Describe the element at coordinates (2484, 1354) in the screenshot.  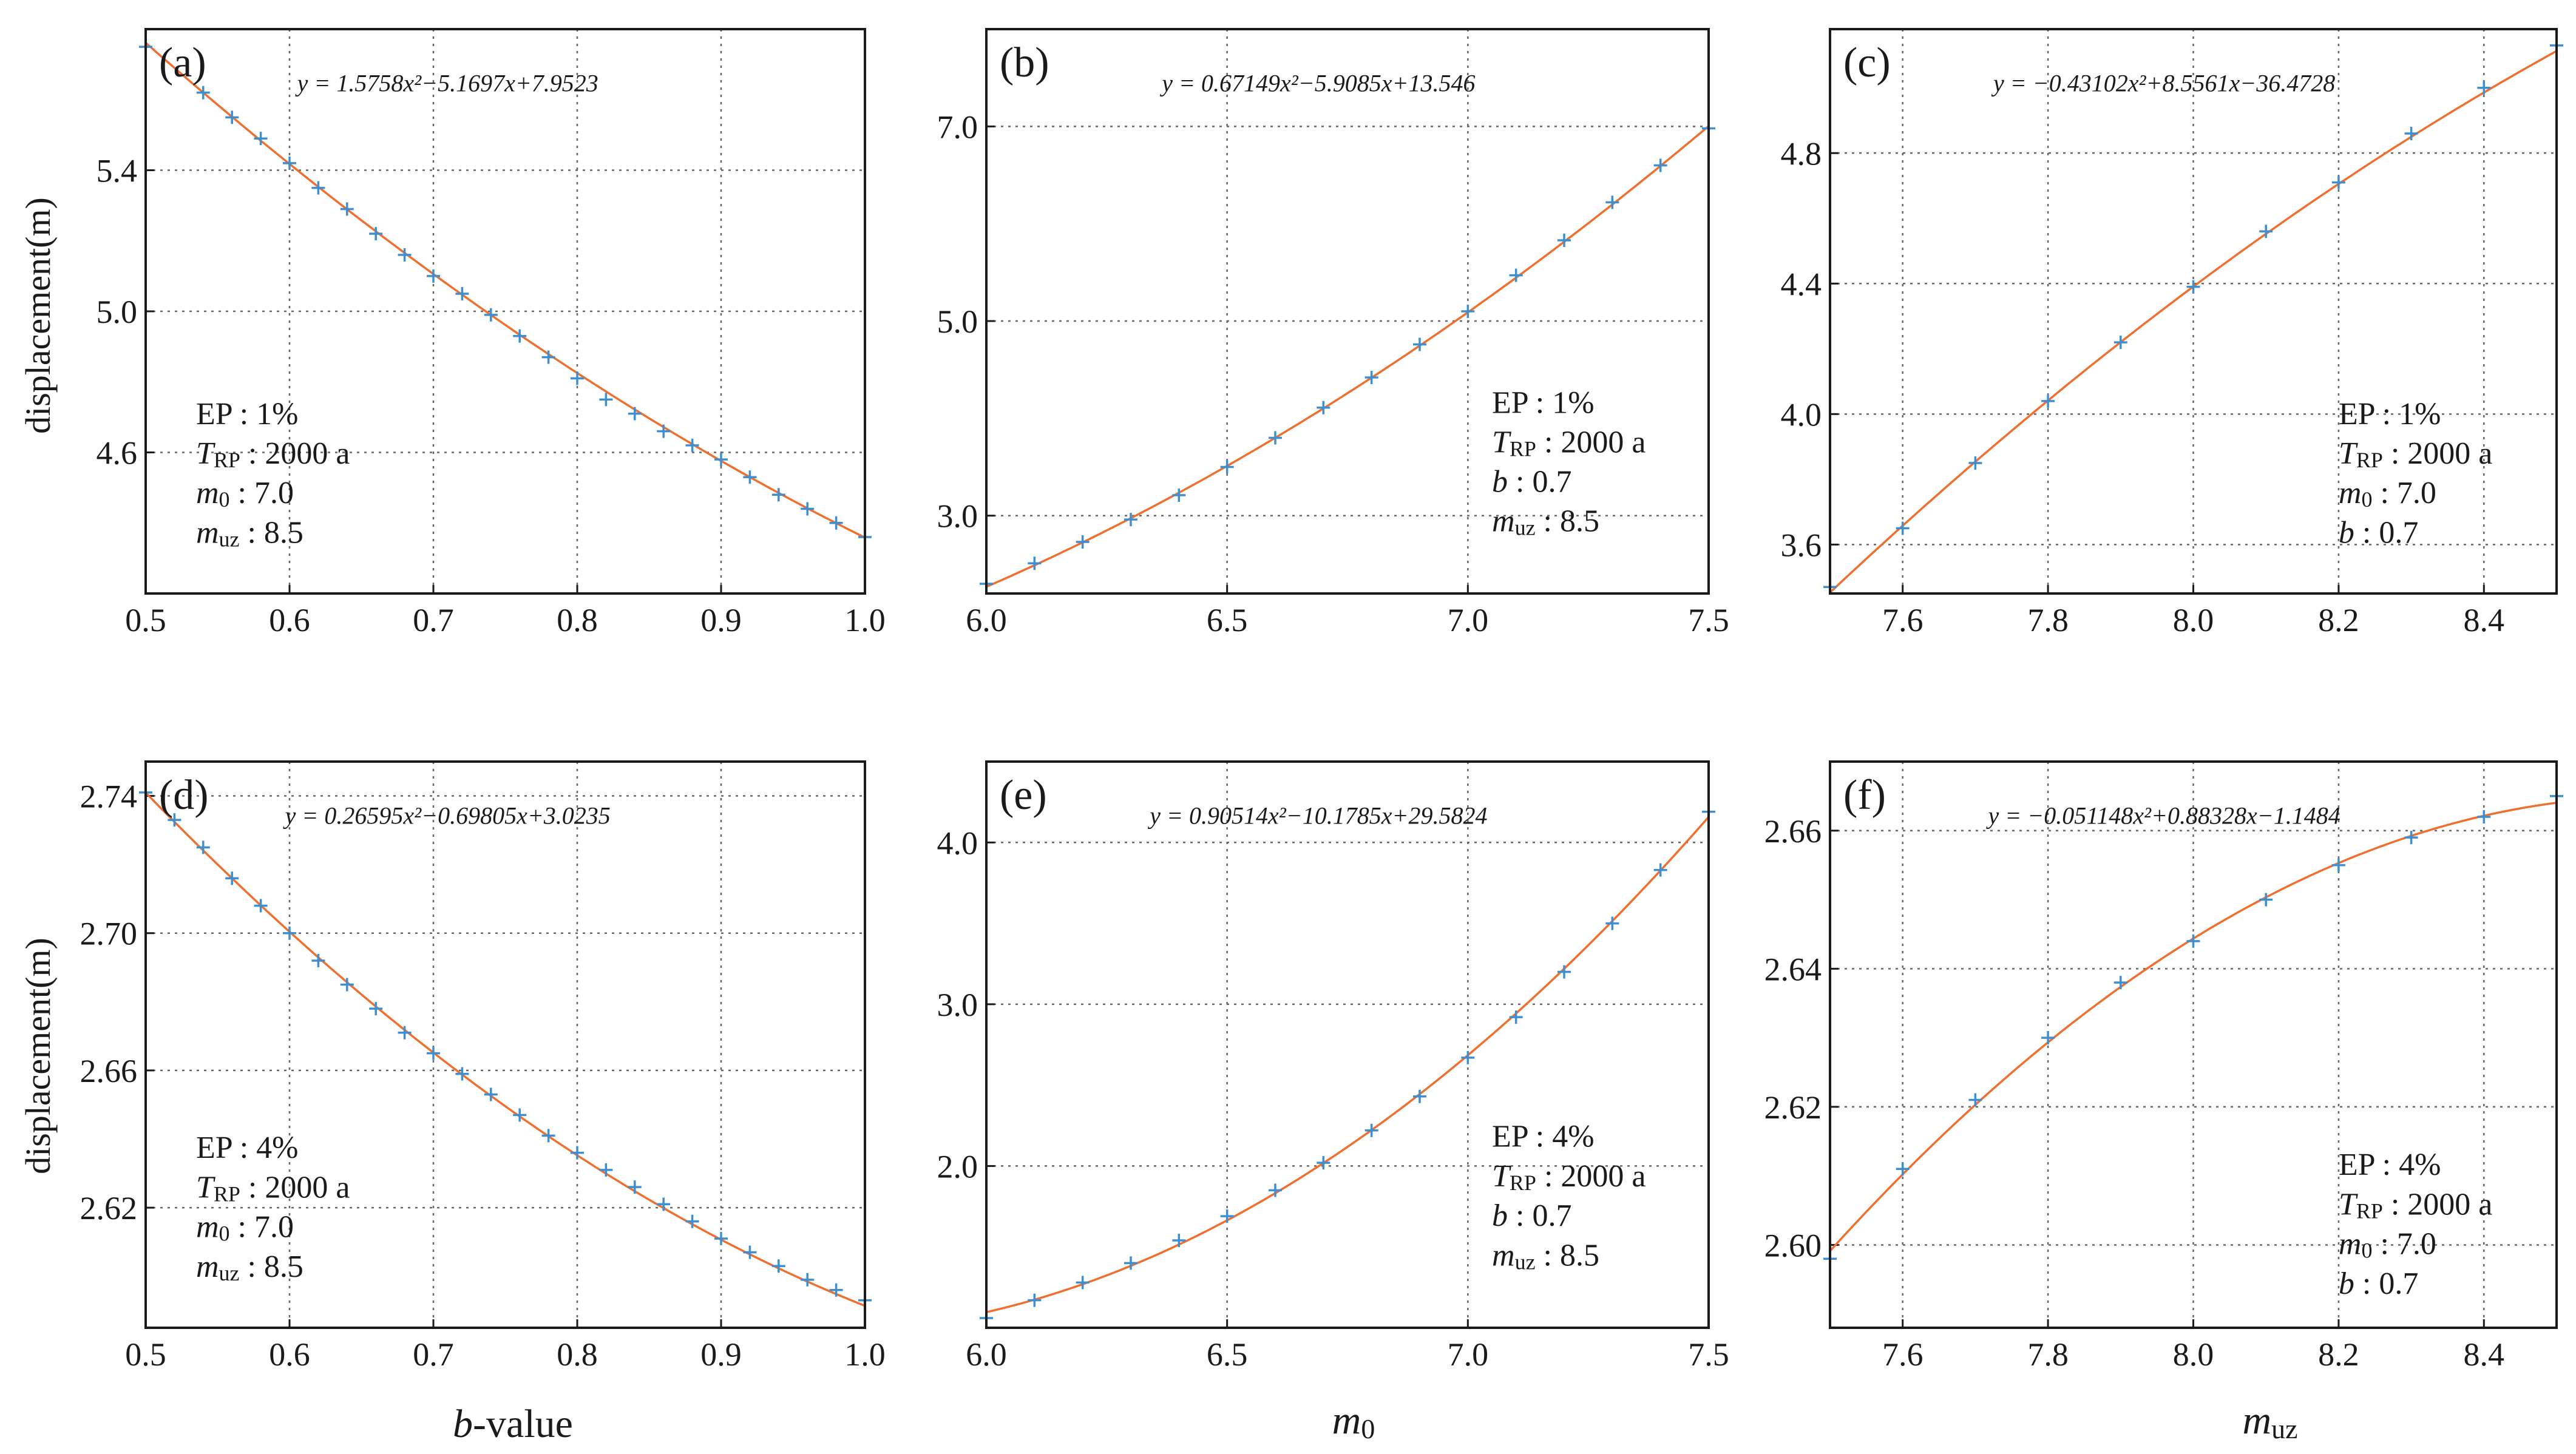
I see `x-tick-label: 8.4` at that location.